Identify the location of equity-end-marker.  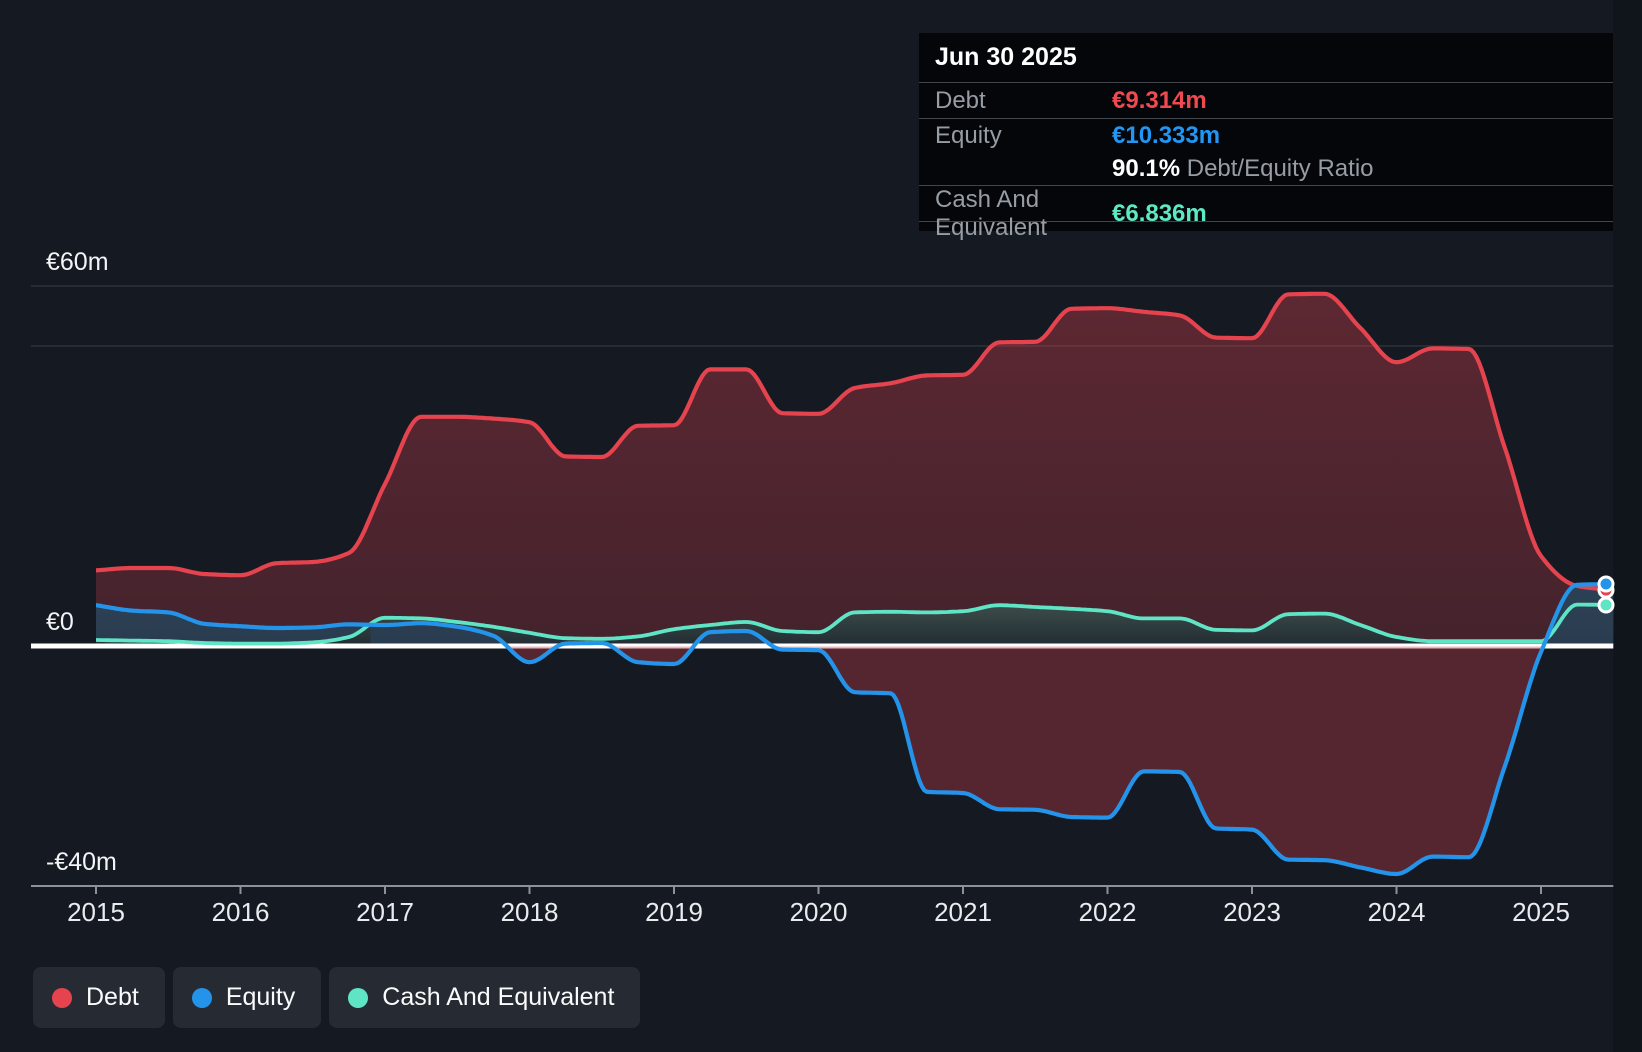
(1606, 584).